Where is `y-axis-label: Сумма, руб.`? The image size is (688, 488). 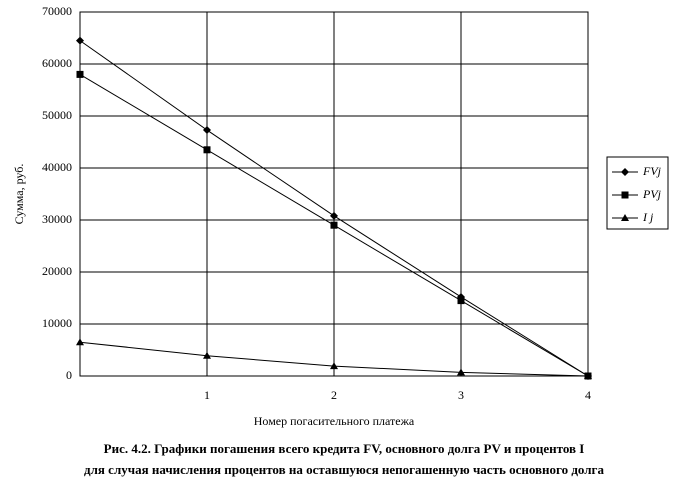
y-axis-label: Сумма, руб. is located at coordinates (19, 194).